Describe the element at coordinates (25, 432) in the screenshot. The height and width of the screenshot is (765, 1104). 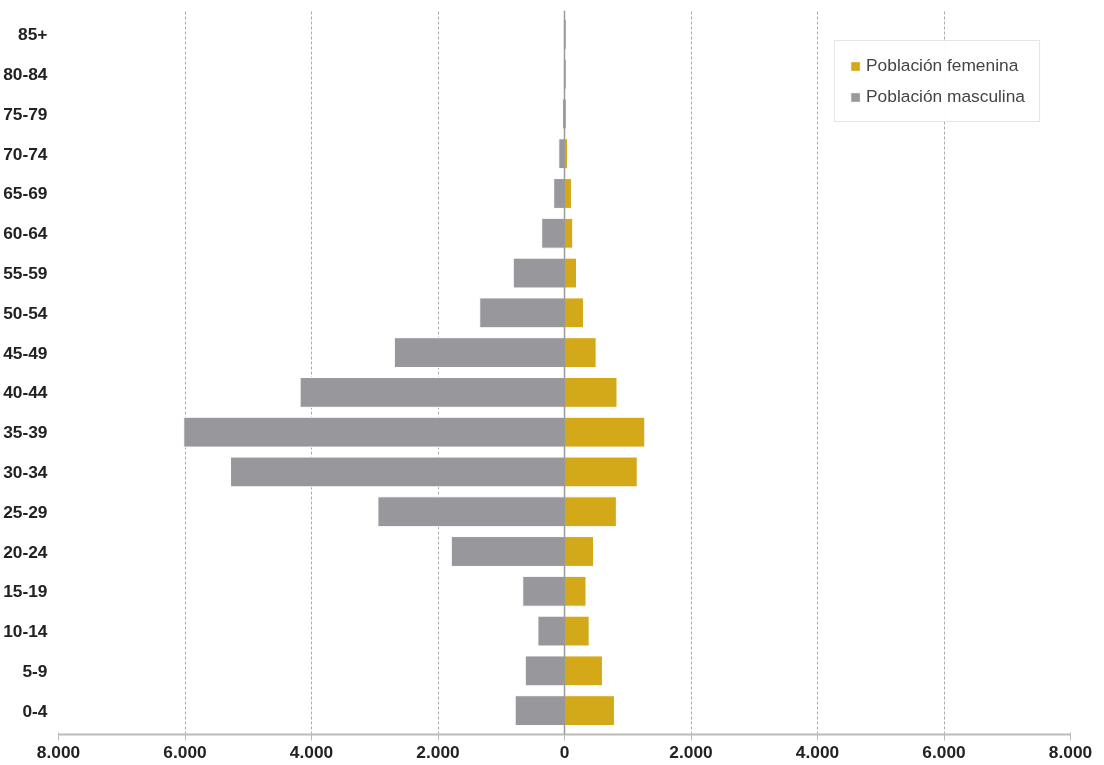
I see `y-tick-label: 35-39` at that location.